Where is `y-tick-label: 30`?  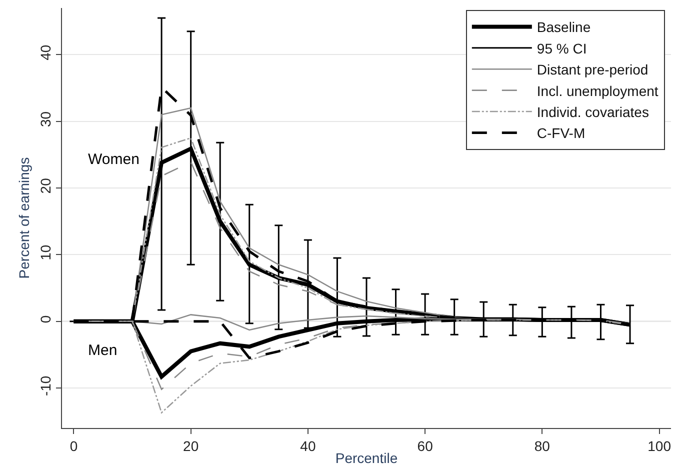 y-tick-label: 30 is located at coordinates (45, 119).